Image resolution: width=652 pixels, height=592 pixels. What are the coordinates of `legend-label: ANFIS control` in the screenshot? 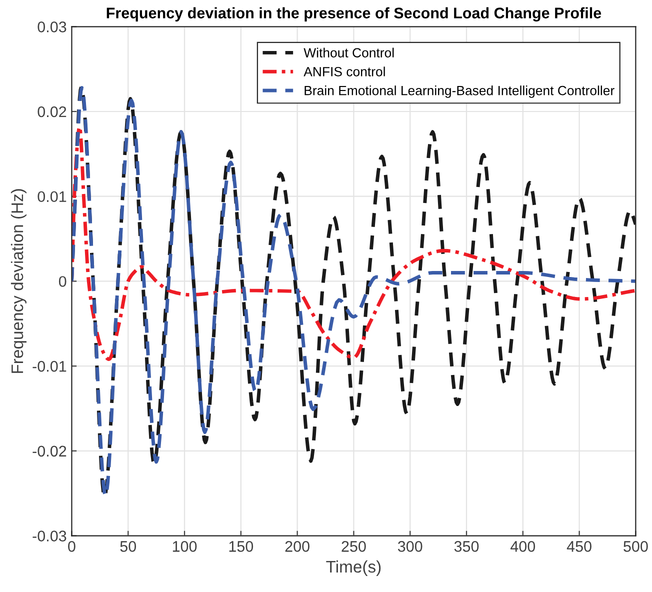 It's located at (344, 71).